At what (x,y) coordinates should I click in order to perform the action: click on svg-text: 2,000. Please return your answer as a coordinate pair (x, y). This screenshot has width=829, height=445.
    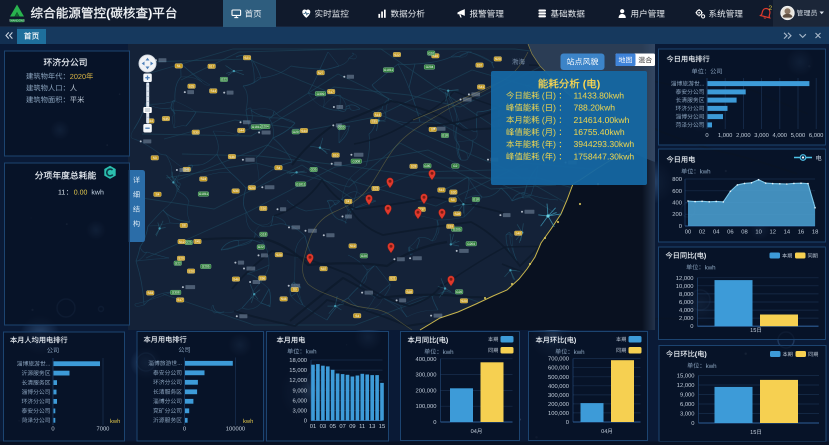
    Looking at the image, I should click on (686, 318).